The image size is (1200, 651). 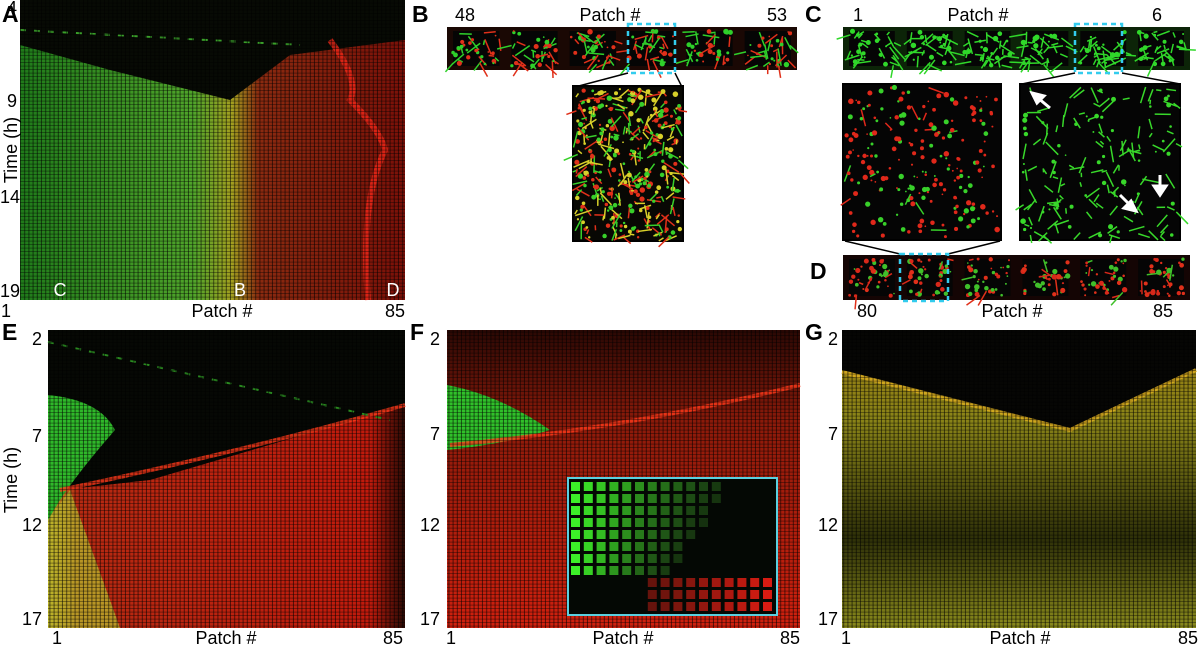 What do you see at coordinates (828, 619) in the screenshot?
I see `y-tick-label: 17` at bounding box center [828, 619].